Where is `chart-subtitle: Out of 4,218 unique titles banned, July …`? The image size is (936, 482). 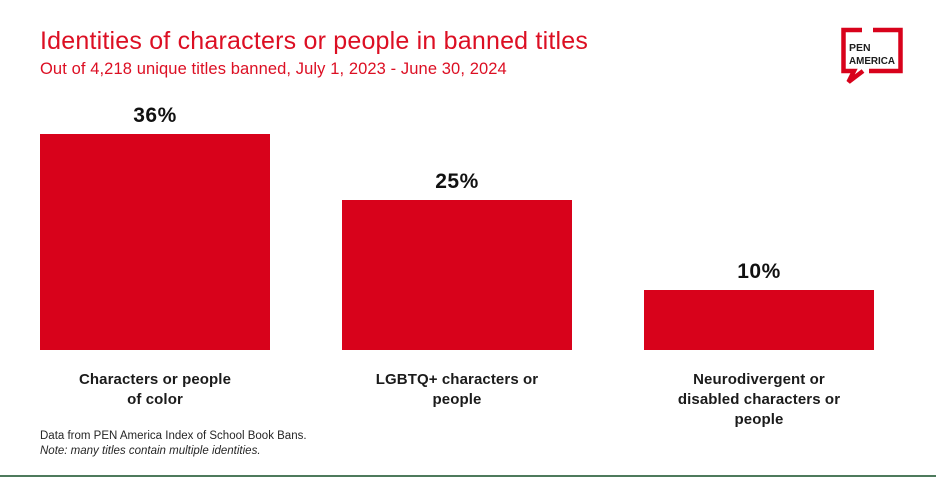 chart-subtitle: Out of 4,218 unique titles banned, July … is located at coordinates (273, 69).